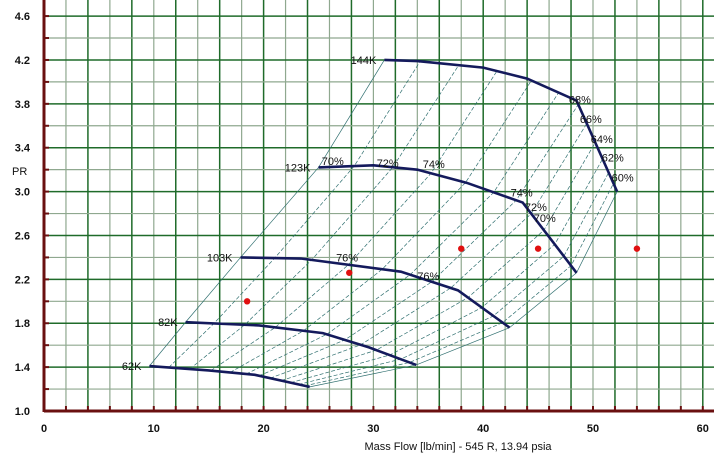 This screenshot has width=714, height=455. Describe the element at coordinates (220, 258) in the screenshot. I see `speed-label: 103K` at that location.